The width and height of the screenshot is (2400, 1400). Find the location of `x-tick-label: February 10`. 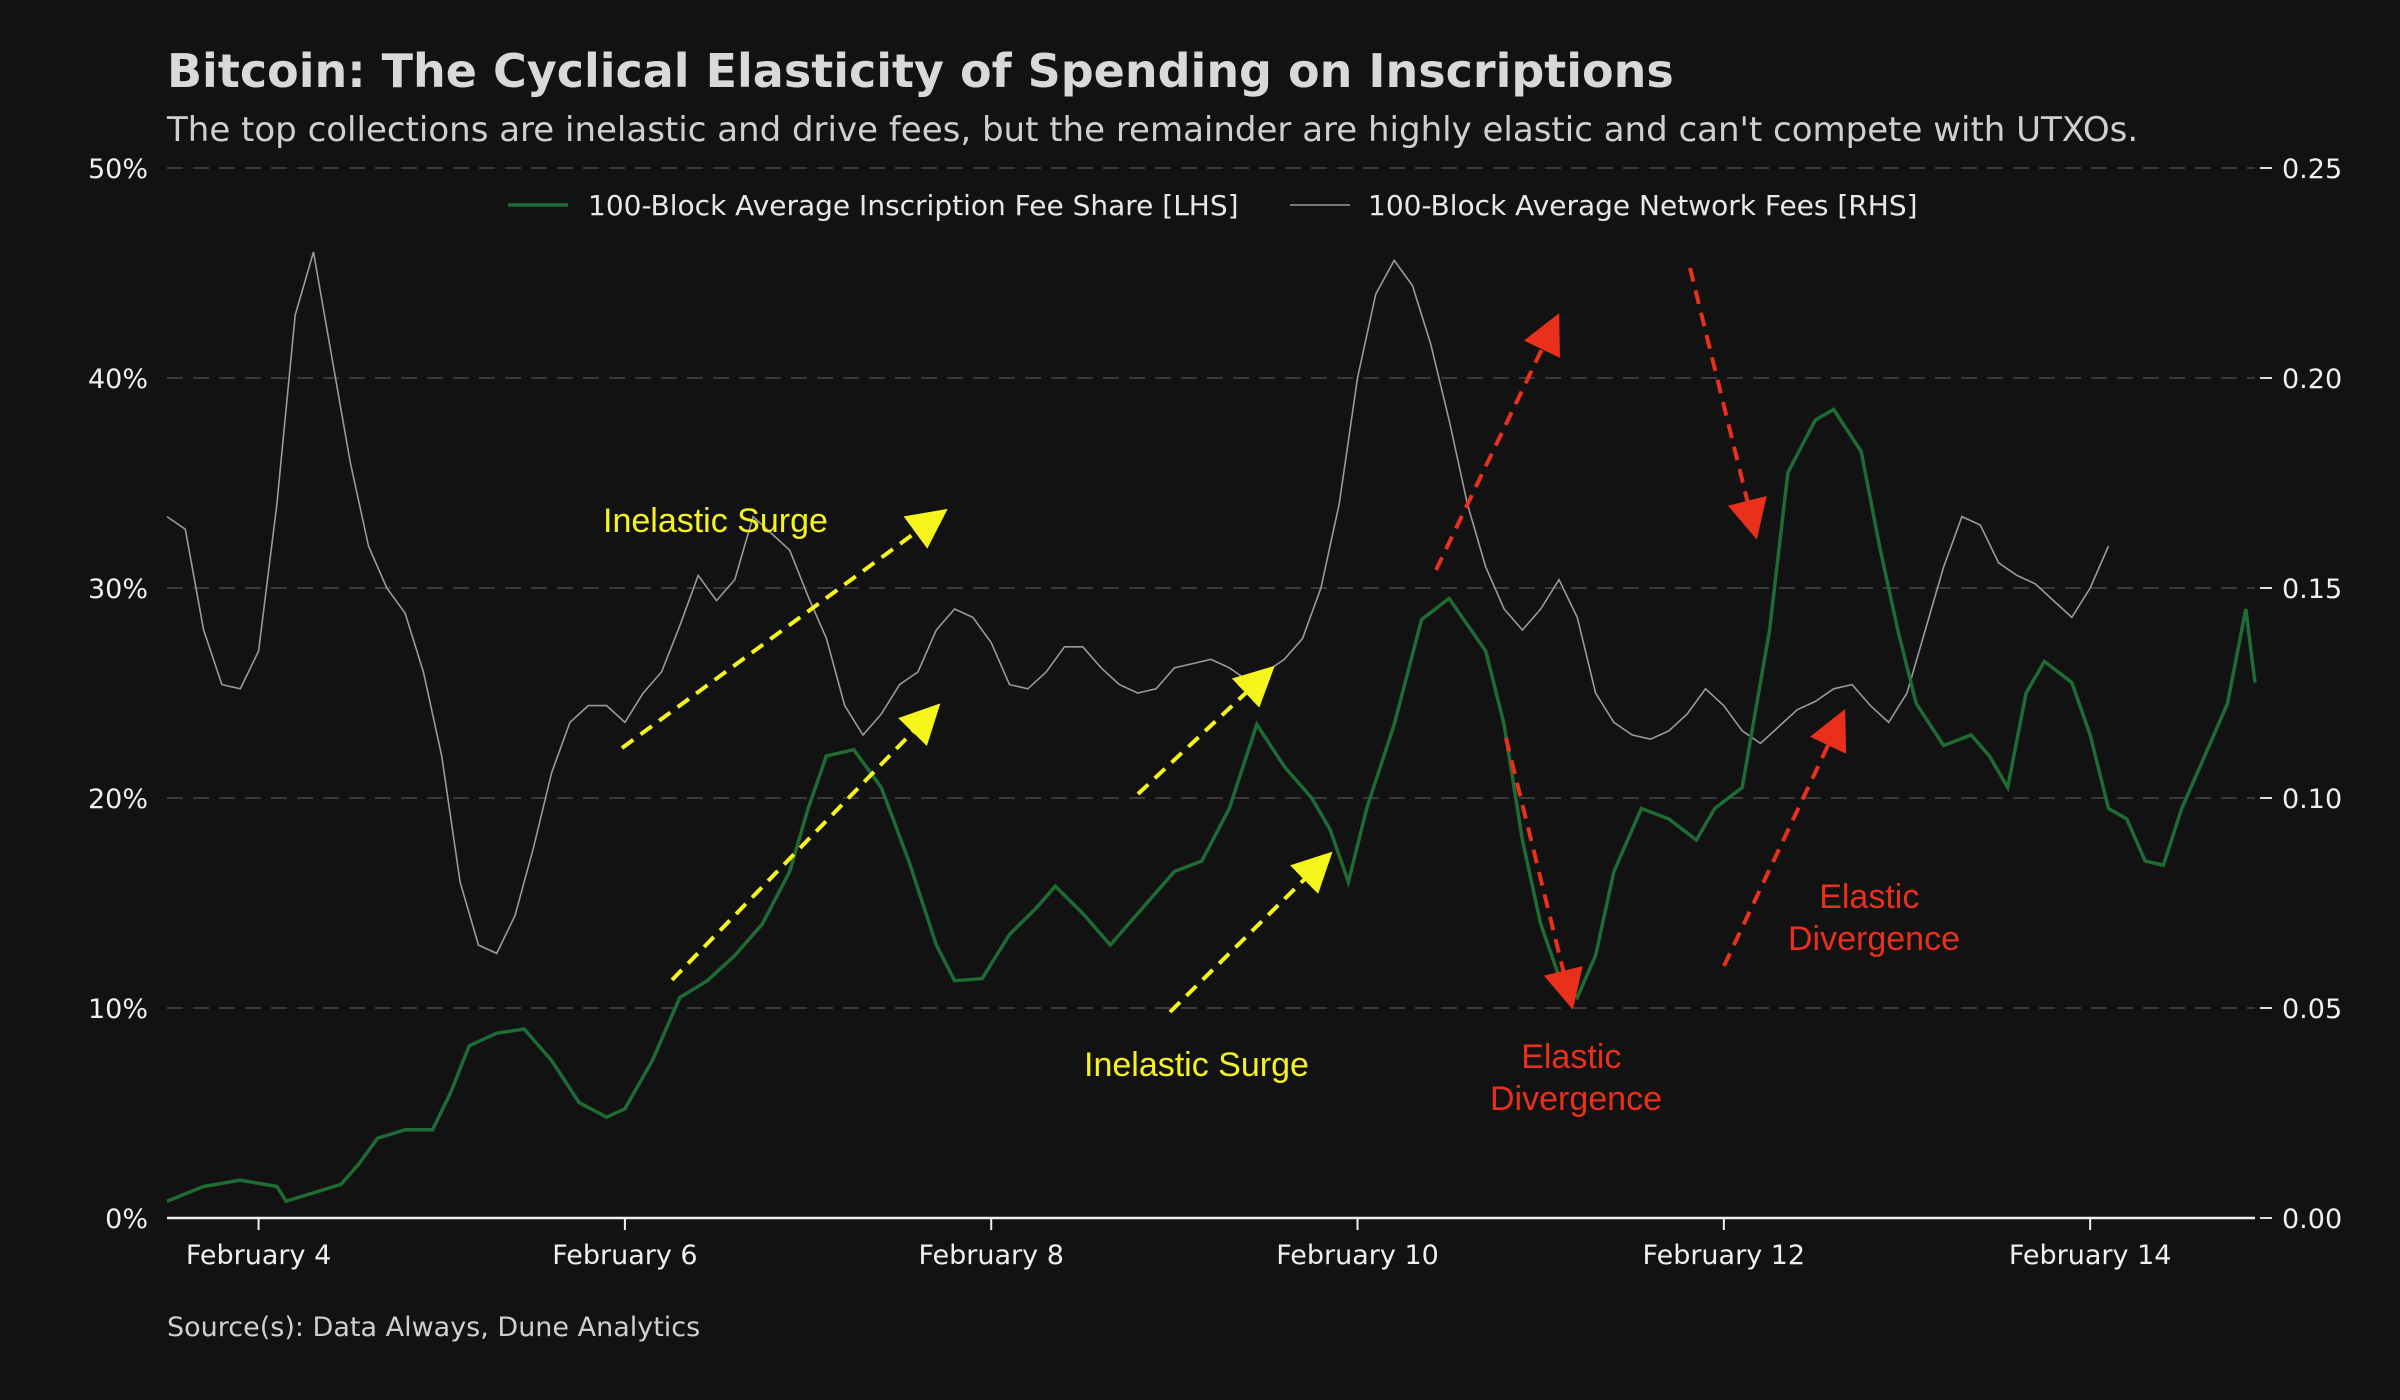

x-tick-label: February 10 is located at coordinates (1357, 1255).